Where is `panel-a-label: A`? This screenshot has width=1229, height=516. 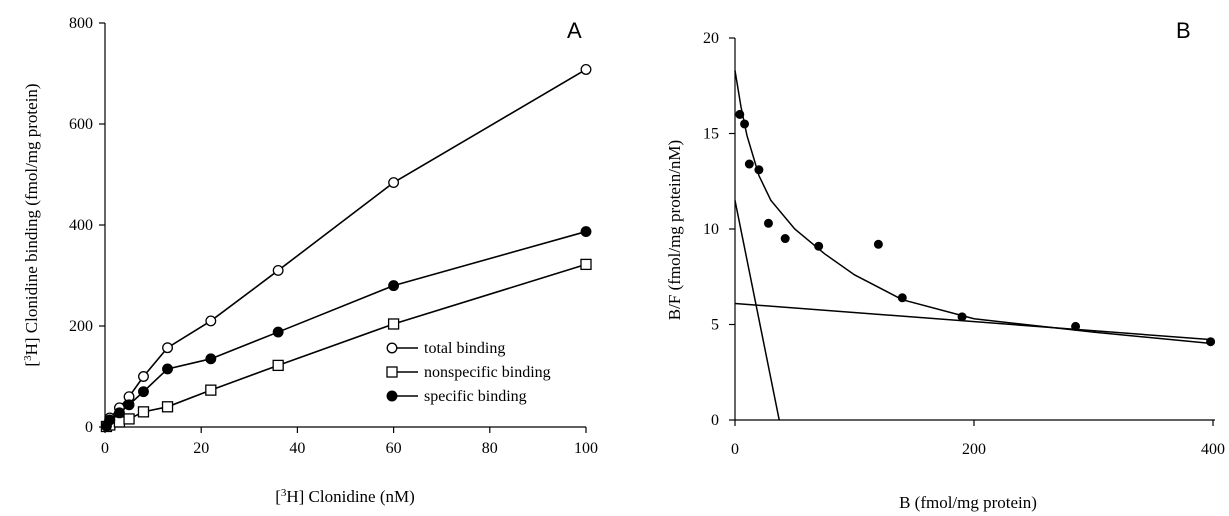 panel-a-label: A is located at coordinates (574, 30).